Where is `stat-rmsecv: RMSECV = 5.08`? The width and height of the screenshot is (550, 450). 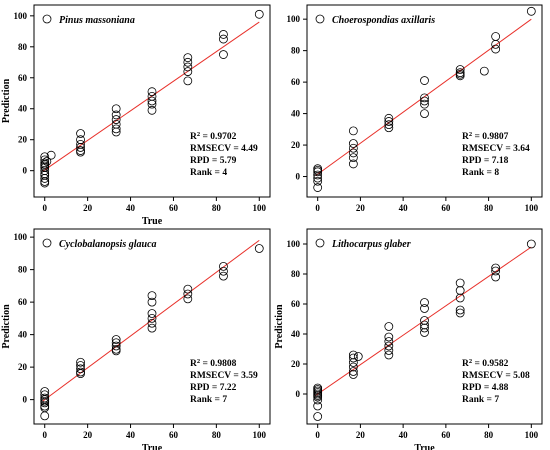 stat-rmsecv: RMSECV = 5.08 is located at coordinates (496, 376).